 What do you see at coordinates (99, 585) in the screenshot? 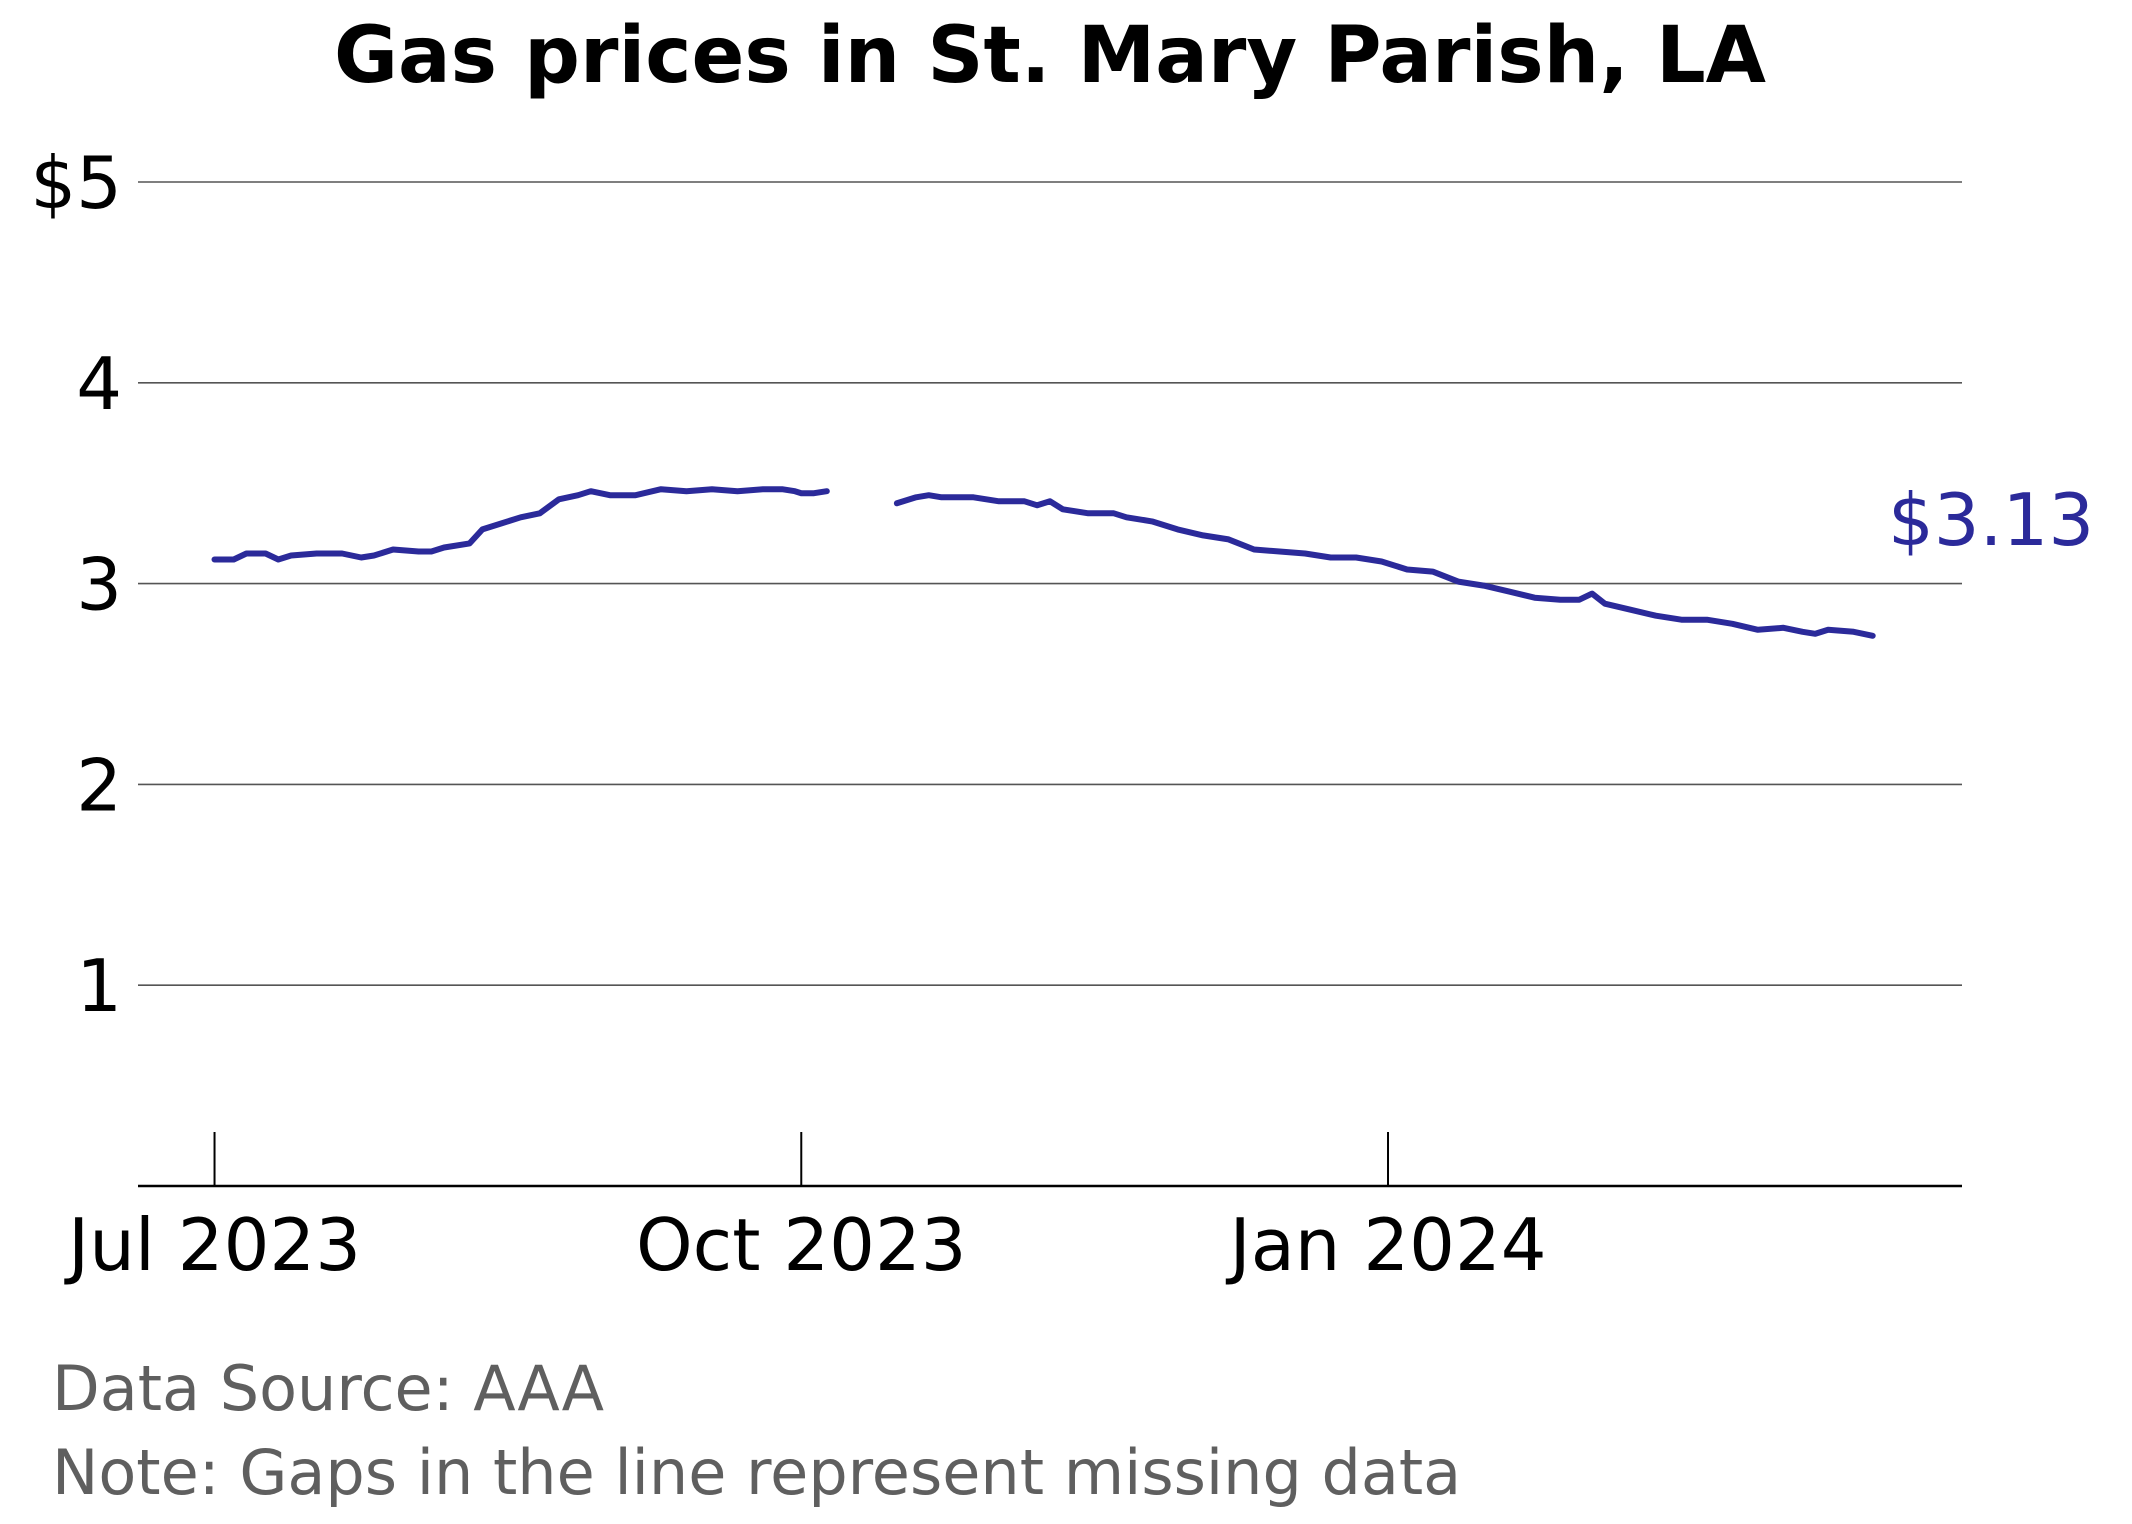
I see `y-tick-label-3: 3` at bounding box center [99, 585].